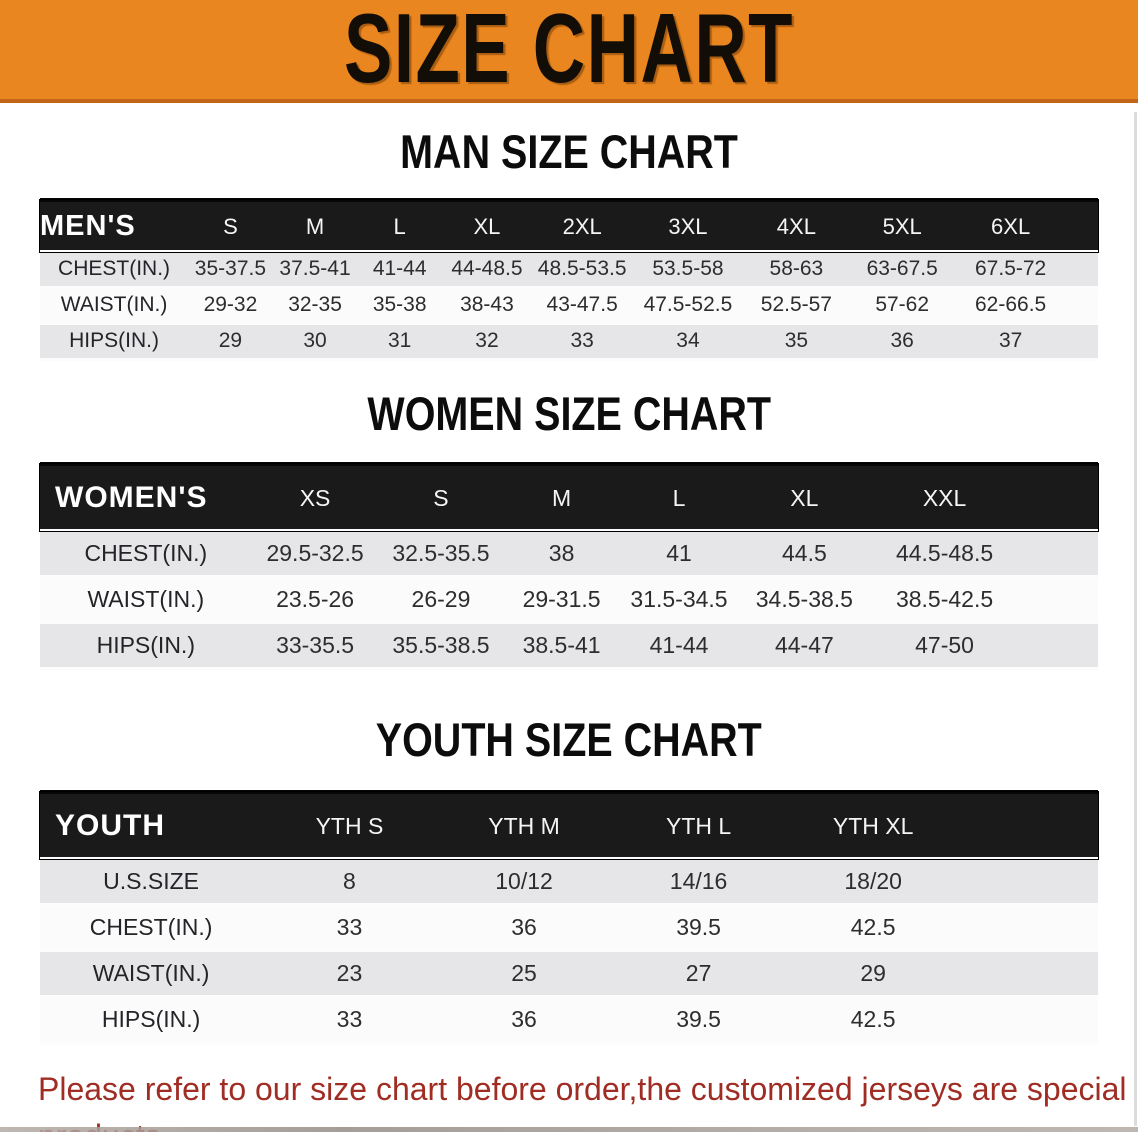 The height and width of the screenshot is (1132, 1138). What do you see at coordinates (688, 340) in the screenshot?
I see `size-value: 34` at bounding box center [688, 340].